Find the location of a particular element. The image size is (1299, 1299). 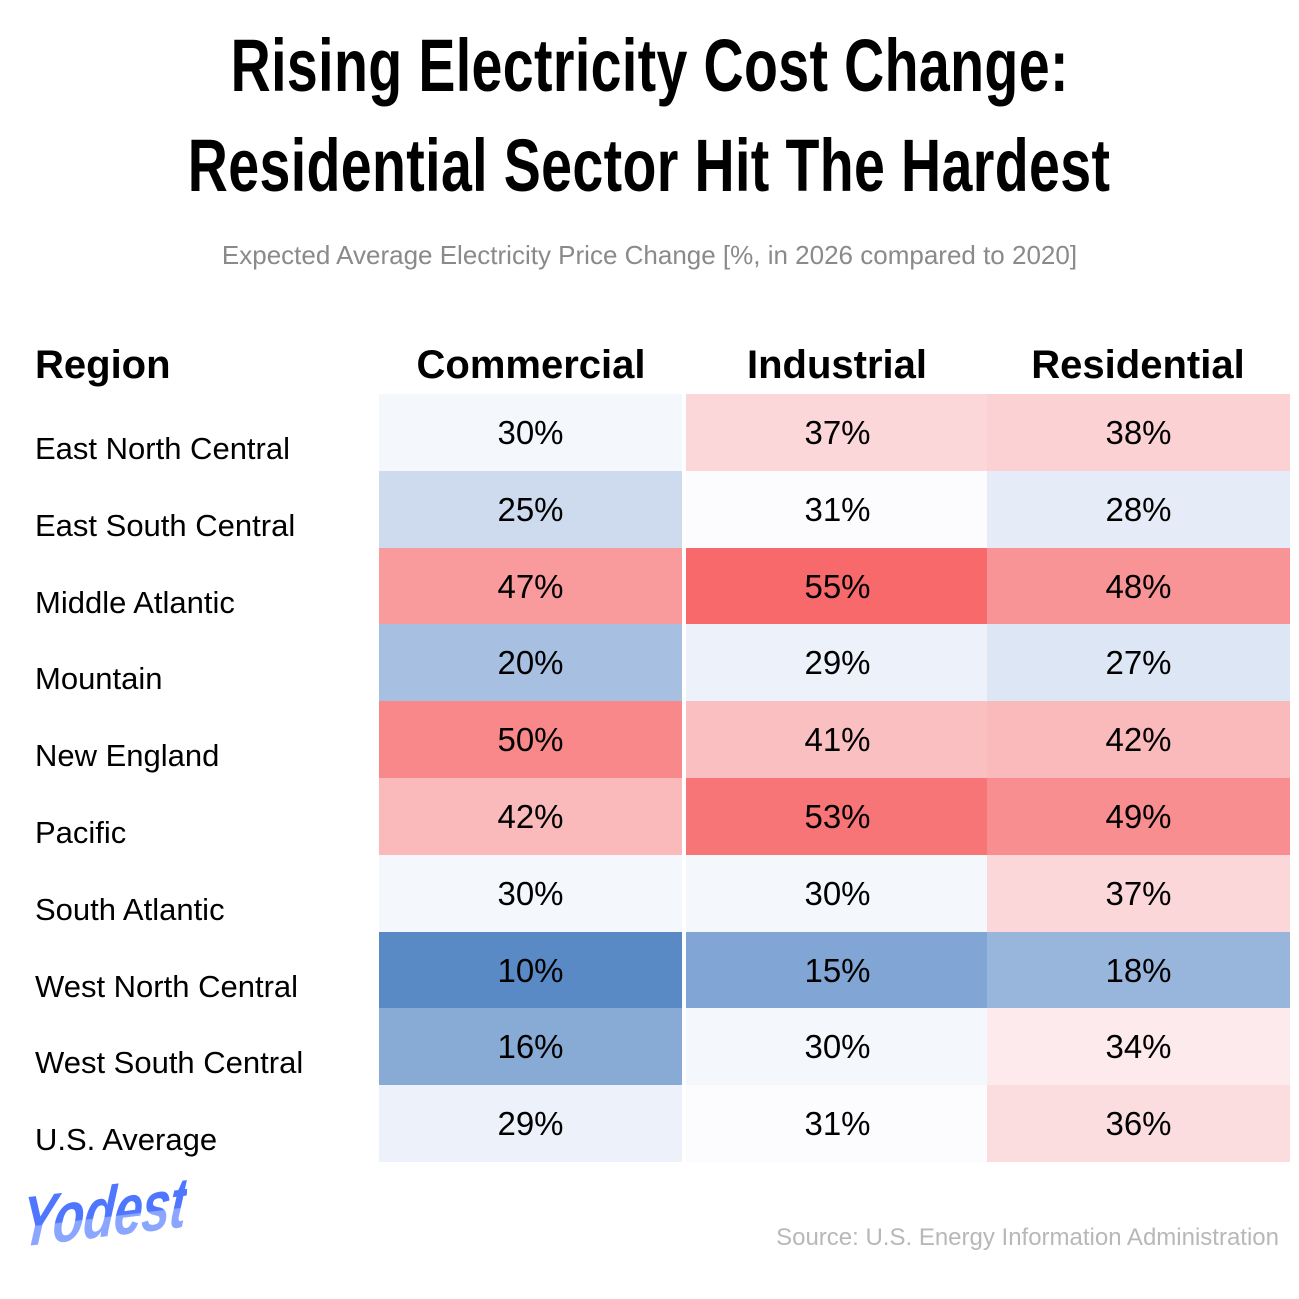

row-label: East South Central is located at coordinates (165, 525).